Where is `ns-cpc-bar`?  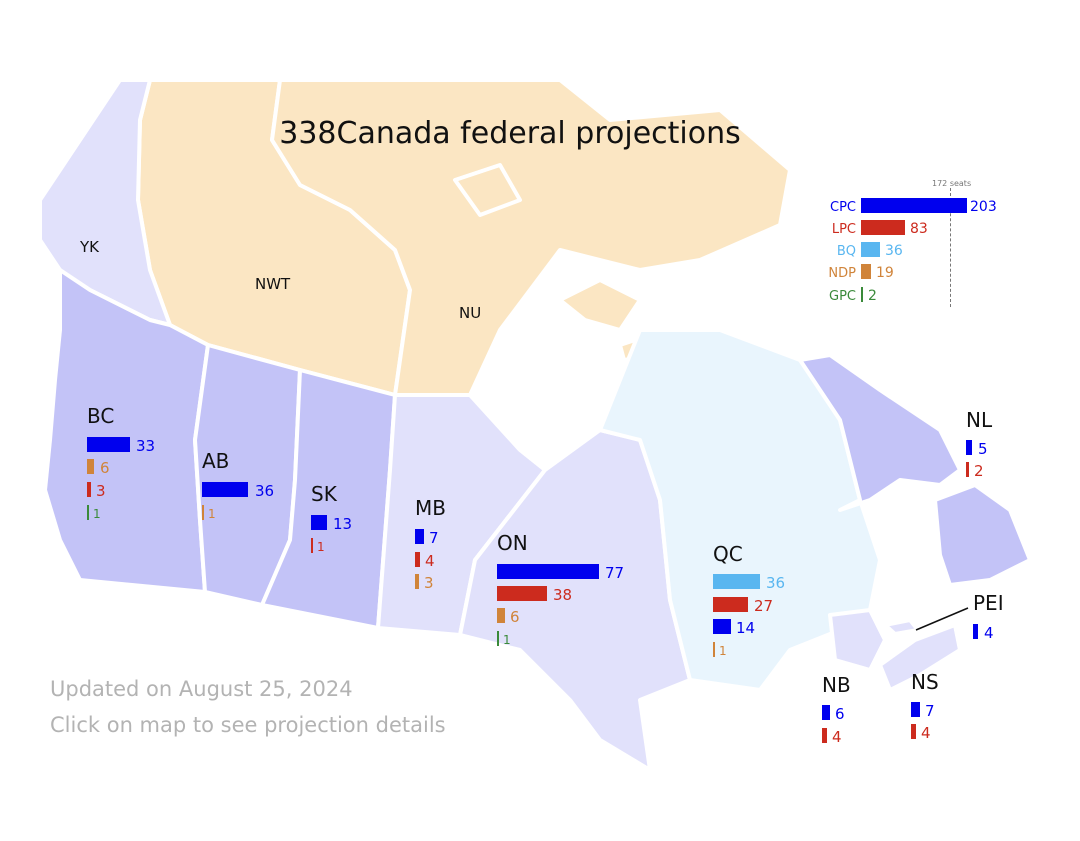 ns-cpc-bar is located at coordinates (915, 709).